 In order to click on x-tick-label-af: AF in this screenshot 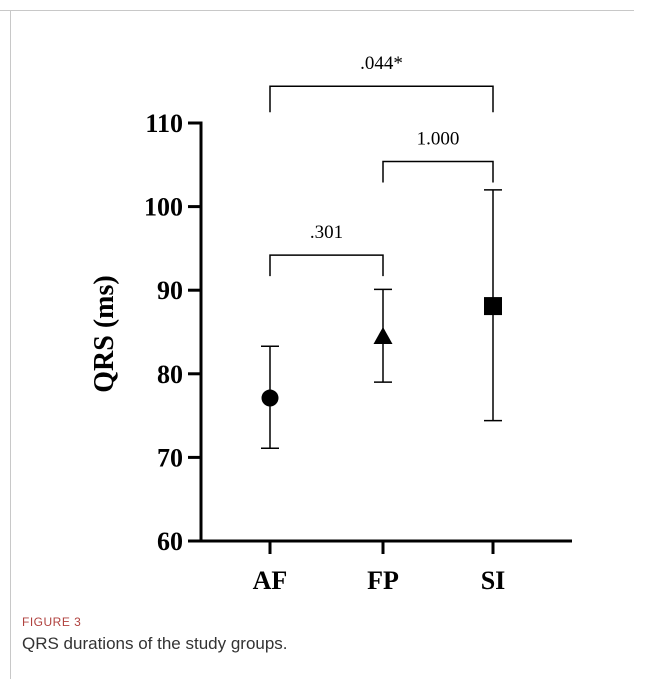, I will do `click(270, 580)`.